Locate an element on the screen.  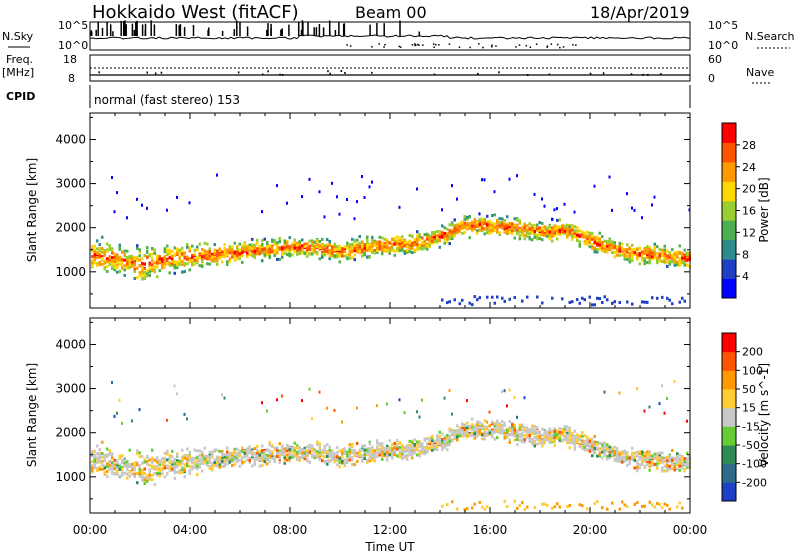
colorbar-swatch is located at coordinates (729, 436).